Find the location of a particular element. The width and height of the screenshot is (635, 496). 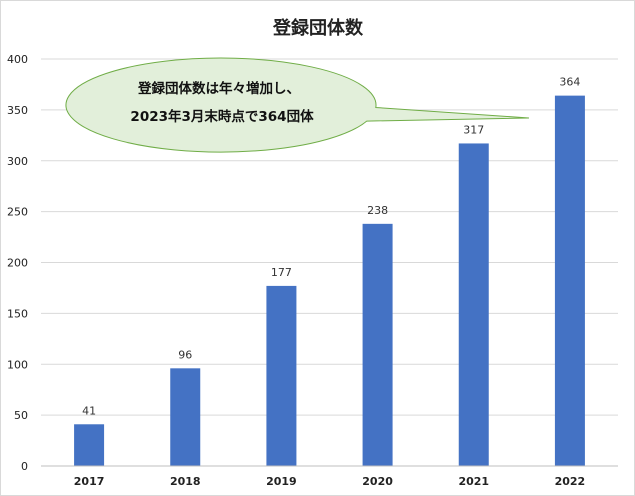

data-label: 96 is located at coordinates (185, 354).